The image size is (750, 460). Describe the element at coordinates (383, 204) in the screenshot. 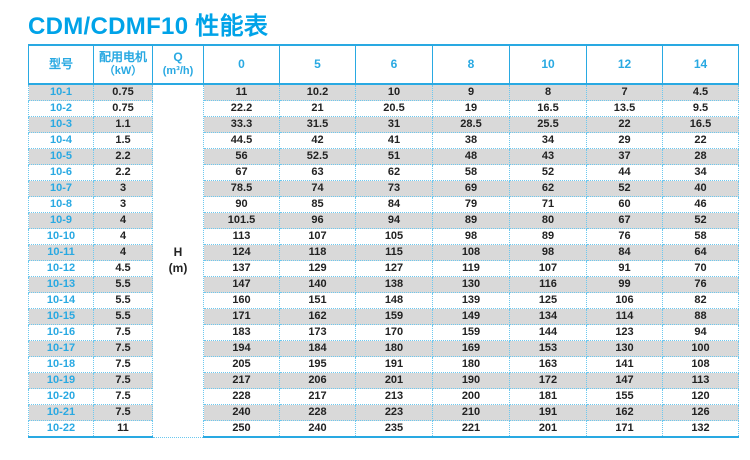

I see `table-row: 10-8 3 90 85 84 79 71 60 46` at that location.